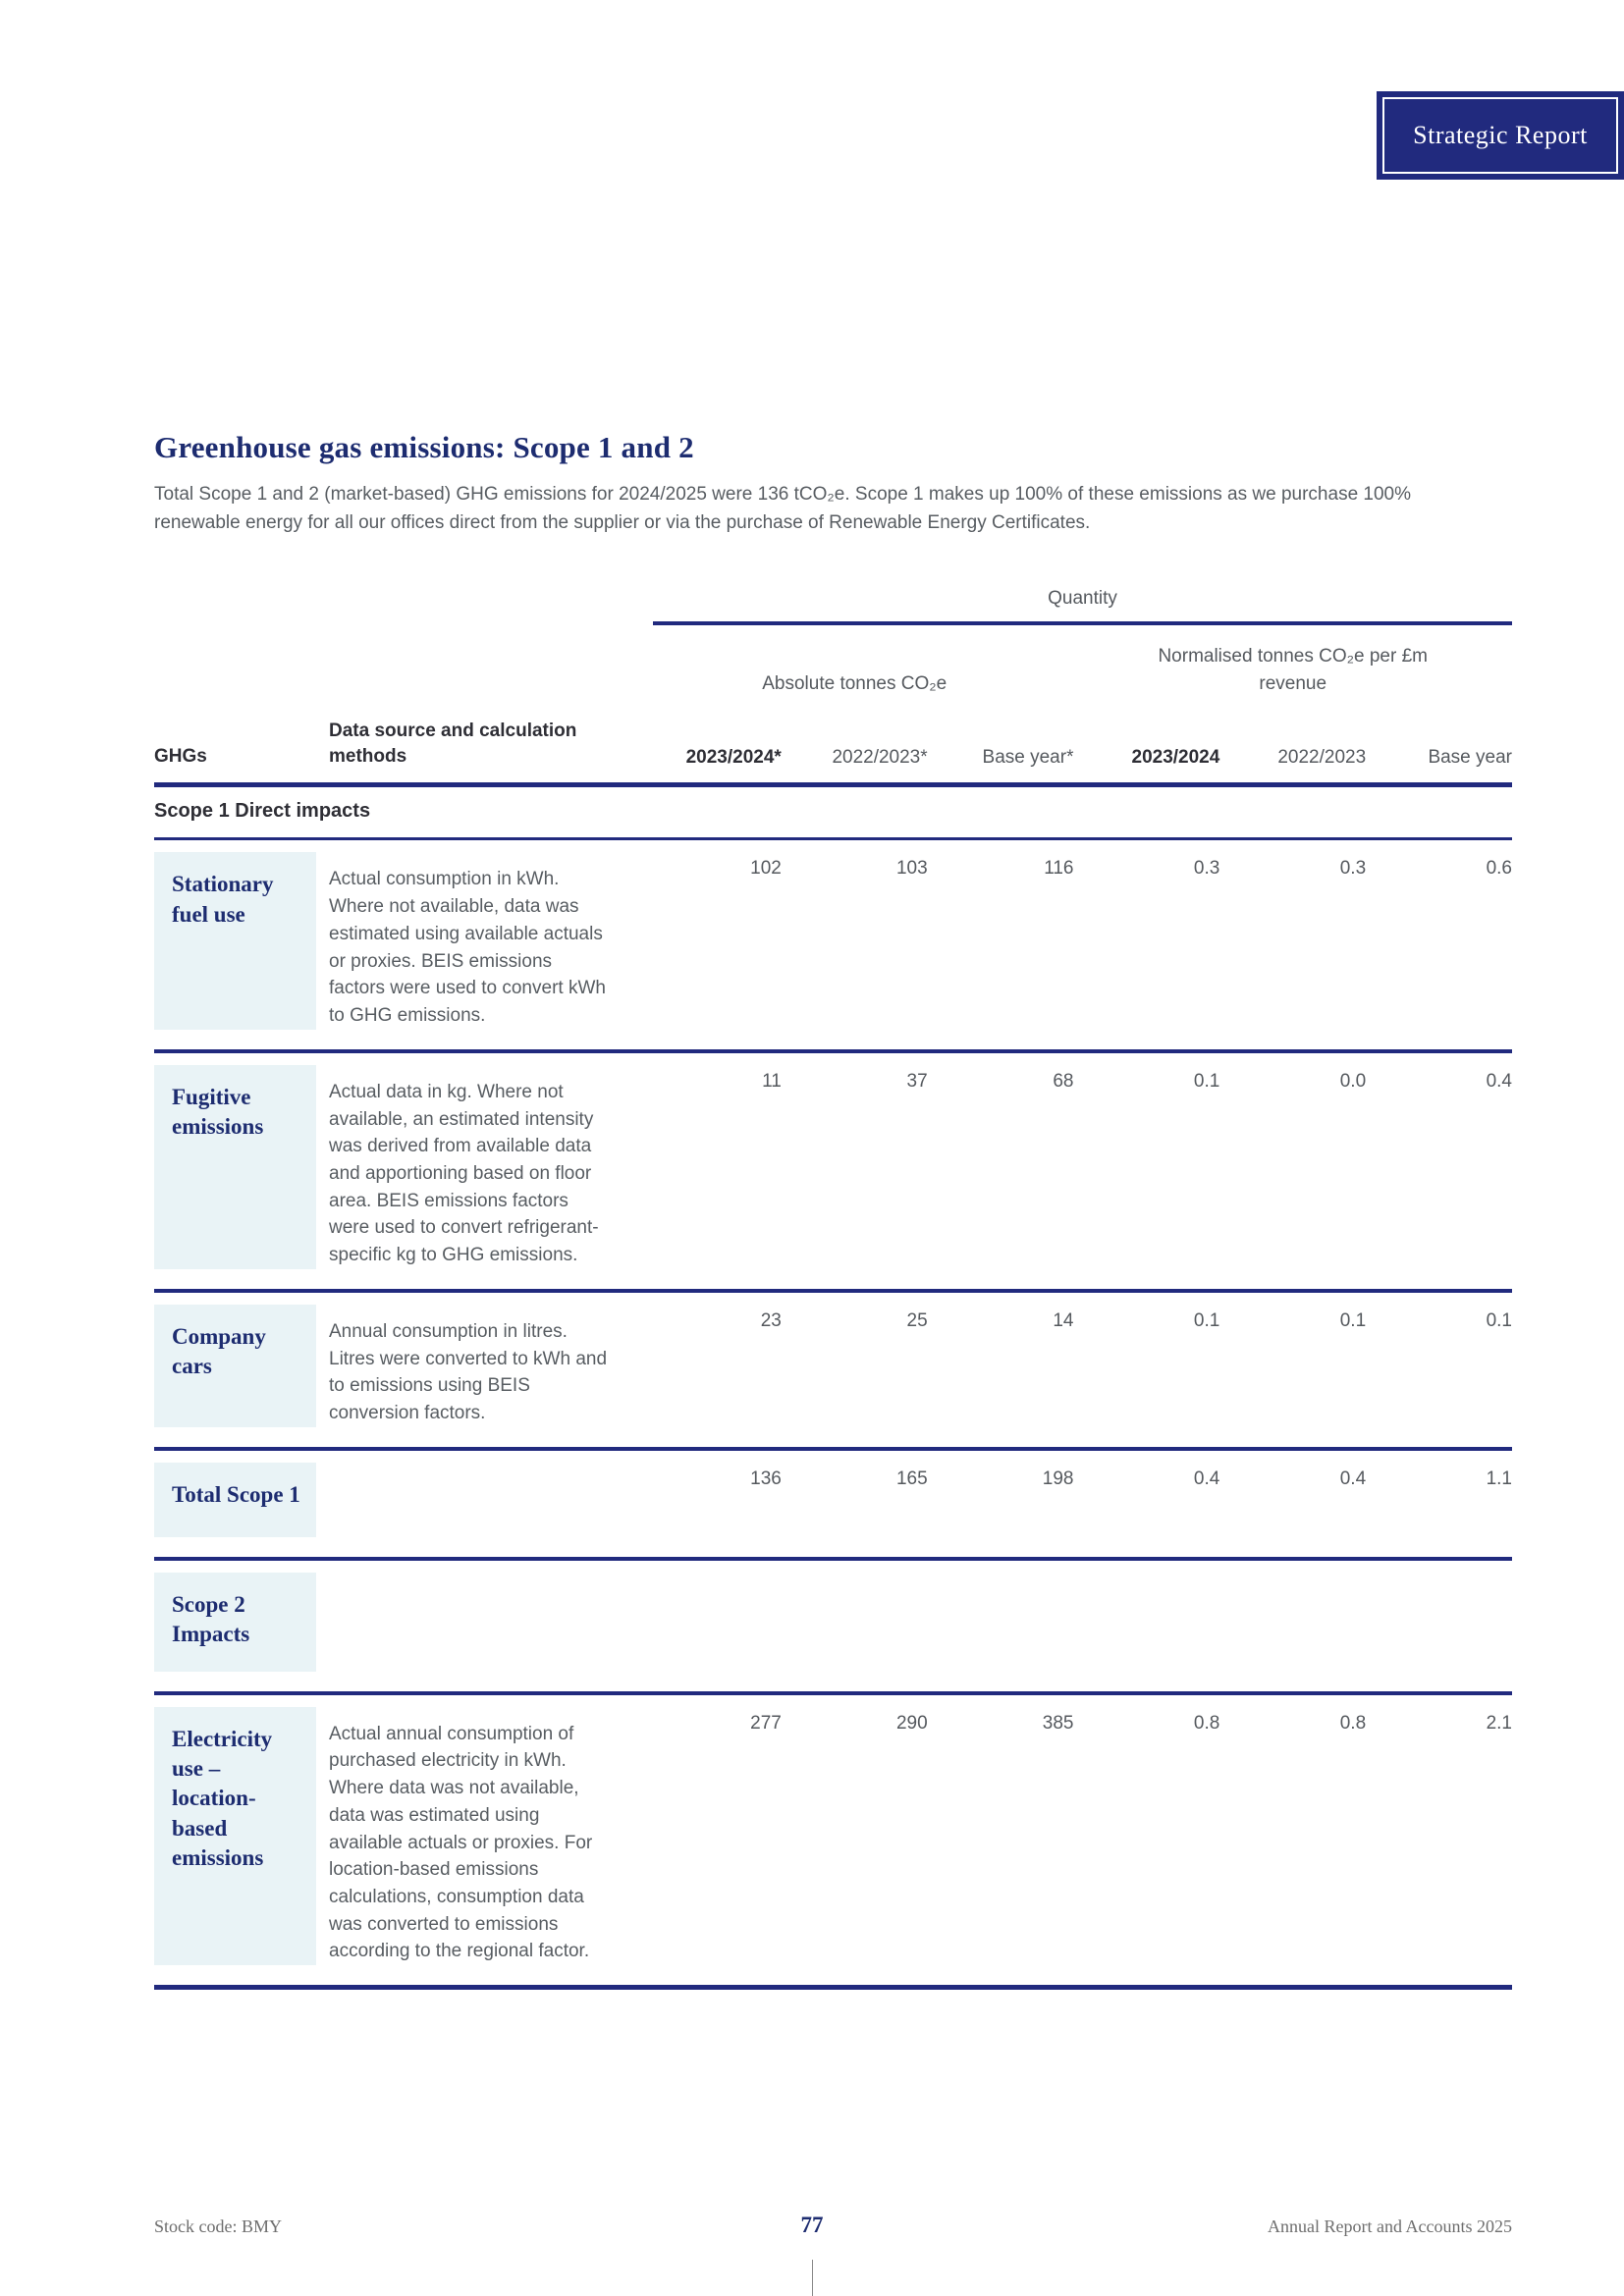 The width and height of the screenshot is (1624, 2296). What do you see at coordinates (1470, 758) in the screenshot?
I see `column-header-base-year-normalised: Base year` at bounding box center [1470, 758].